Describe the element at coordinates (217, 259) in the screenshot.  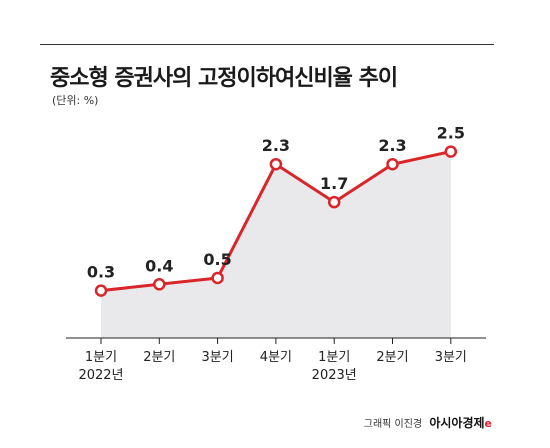
I see `data-label: 0.5` at that location.